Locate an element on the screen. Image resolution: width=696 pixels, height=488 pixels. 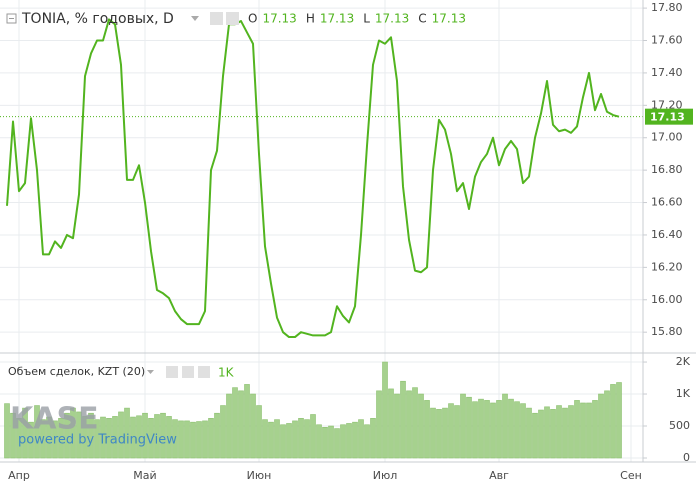
watermark-logo: KASE is located at coordinates (54, 419).